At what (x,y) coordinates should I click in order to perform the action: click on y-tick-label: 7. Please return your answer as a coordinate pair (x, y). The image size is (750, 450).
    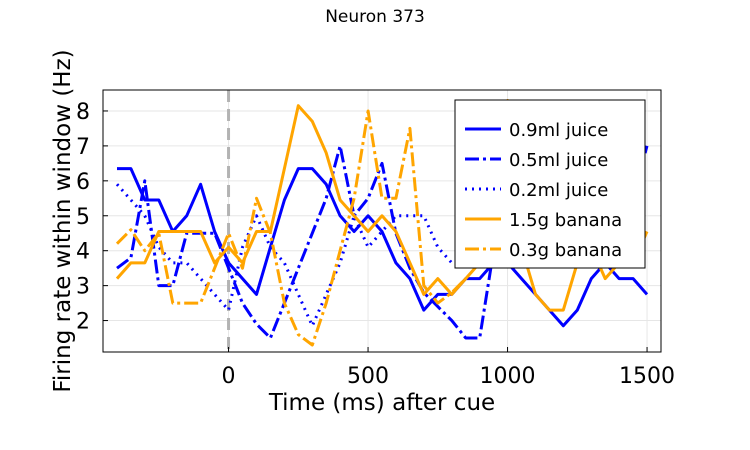
    Looking at the image, I should click on (83, 147).